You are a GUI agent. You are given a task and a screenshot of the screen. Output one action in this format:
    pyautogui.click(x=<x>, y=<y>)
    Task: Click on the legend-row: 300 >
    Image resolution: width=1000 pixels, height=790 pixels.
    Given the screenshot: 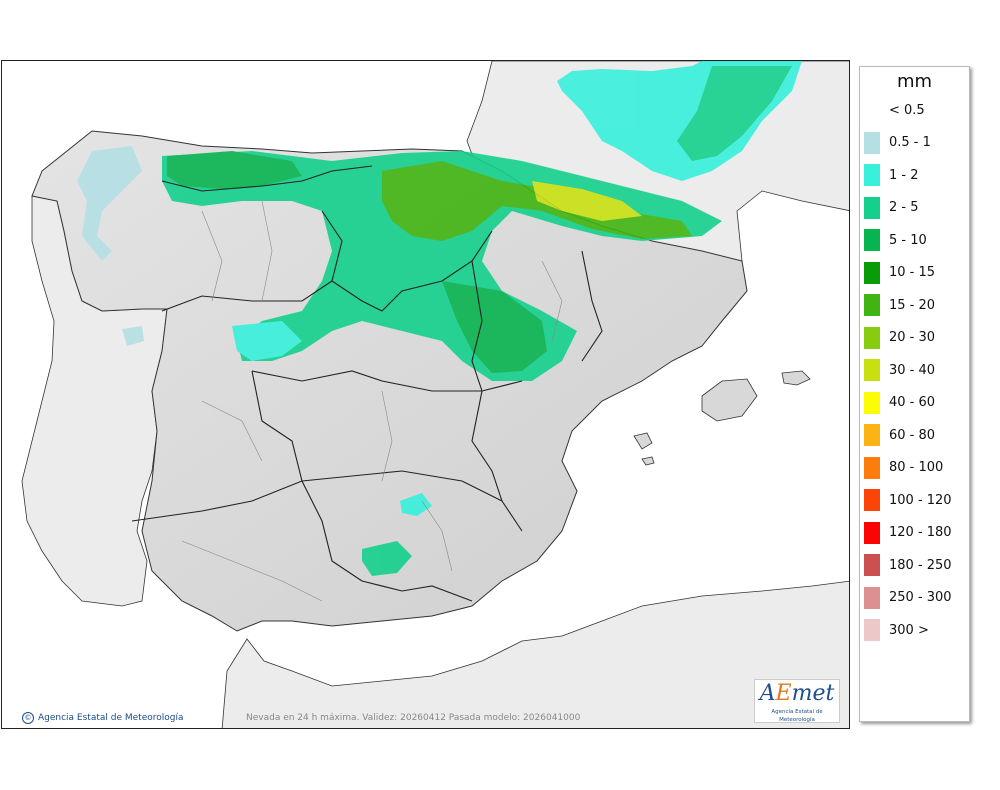 What is the action you would take?
    pyautogui.click(x=896, y=630)
    